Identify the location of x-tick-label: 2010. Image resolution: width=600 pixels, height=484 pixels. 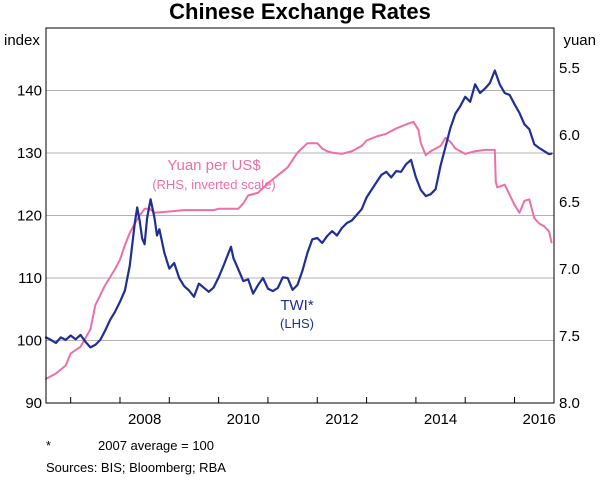
(243, 419).